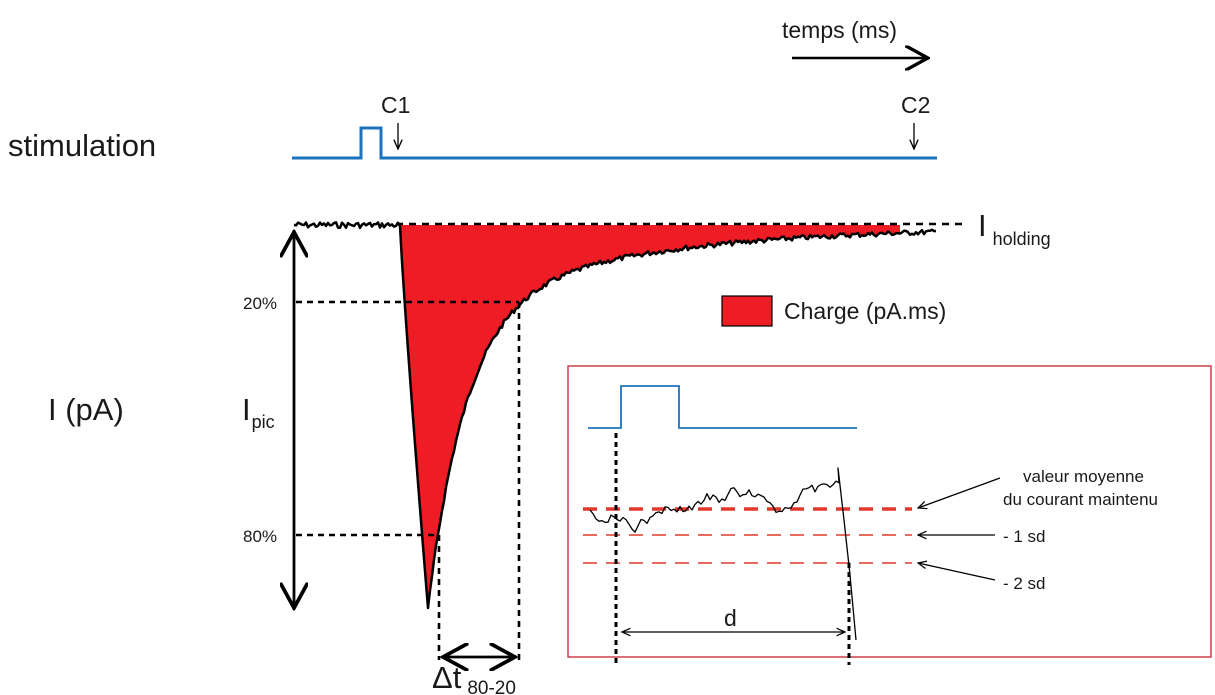  I want to click on pct-80-label: 80%, so click(260, 536).